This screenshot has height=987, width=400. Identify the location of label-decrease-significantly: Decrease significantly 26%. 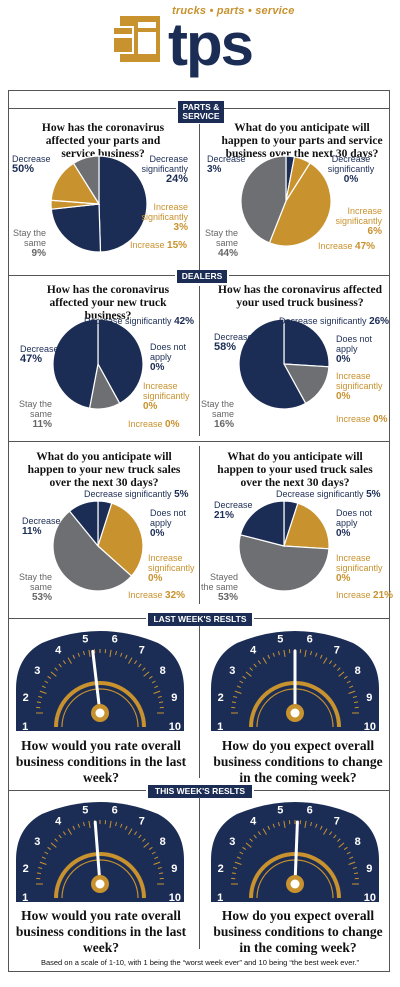
(334, 321).